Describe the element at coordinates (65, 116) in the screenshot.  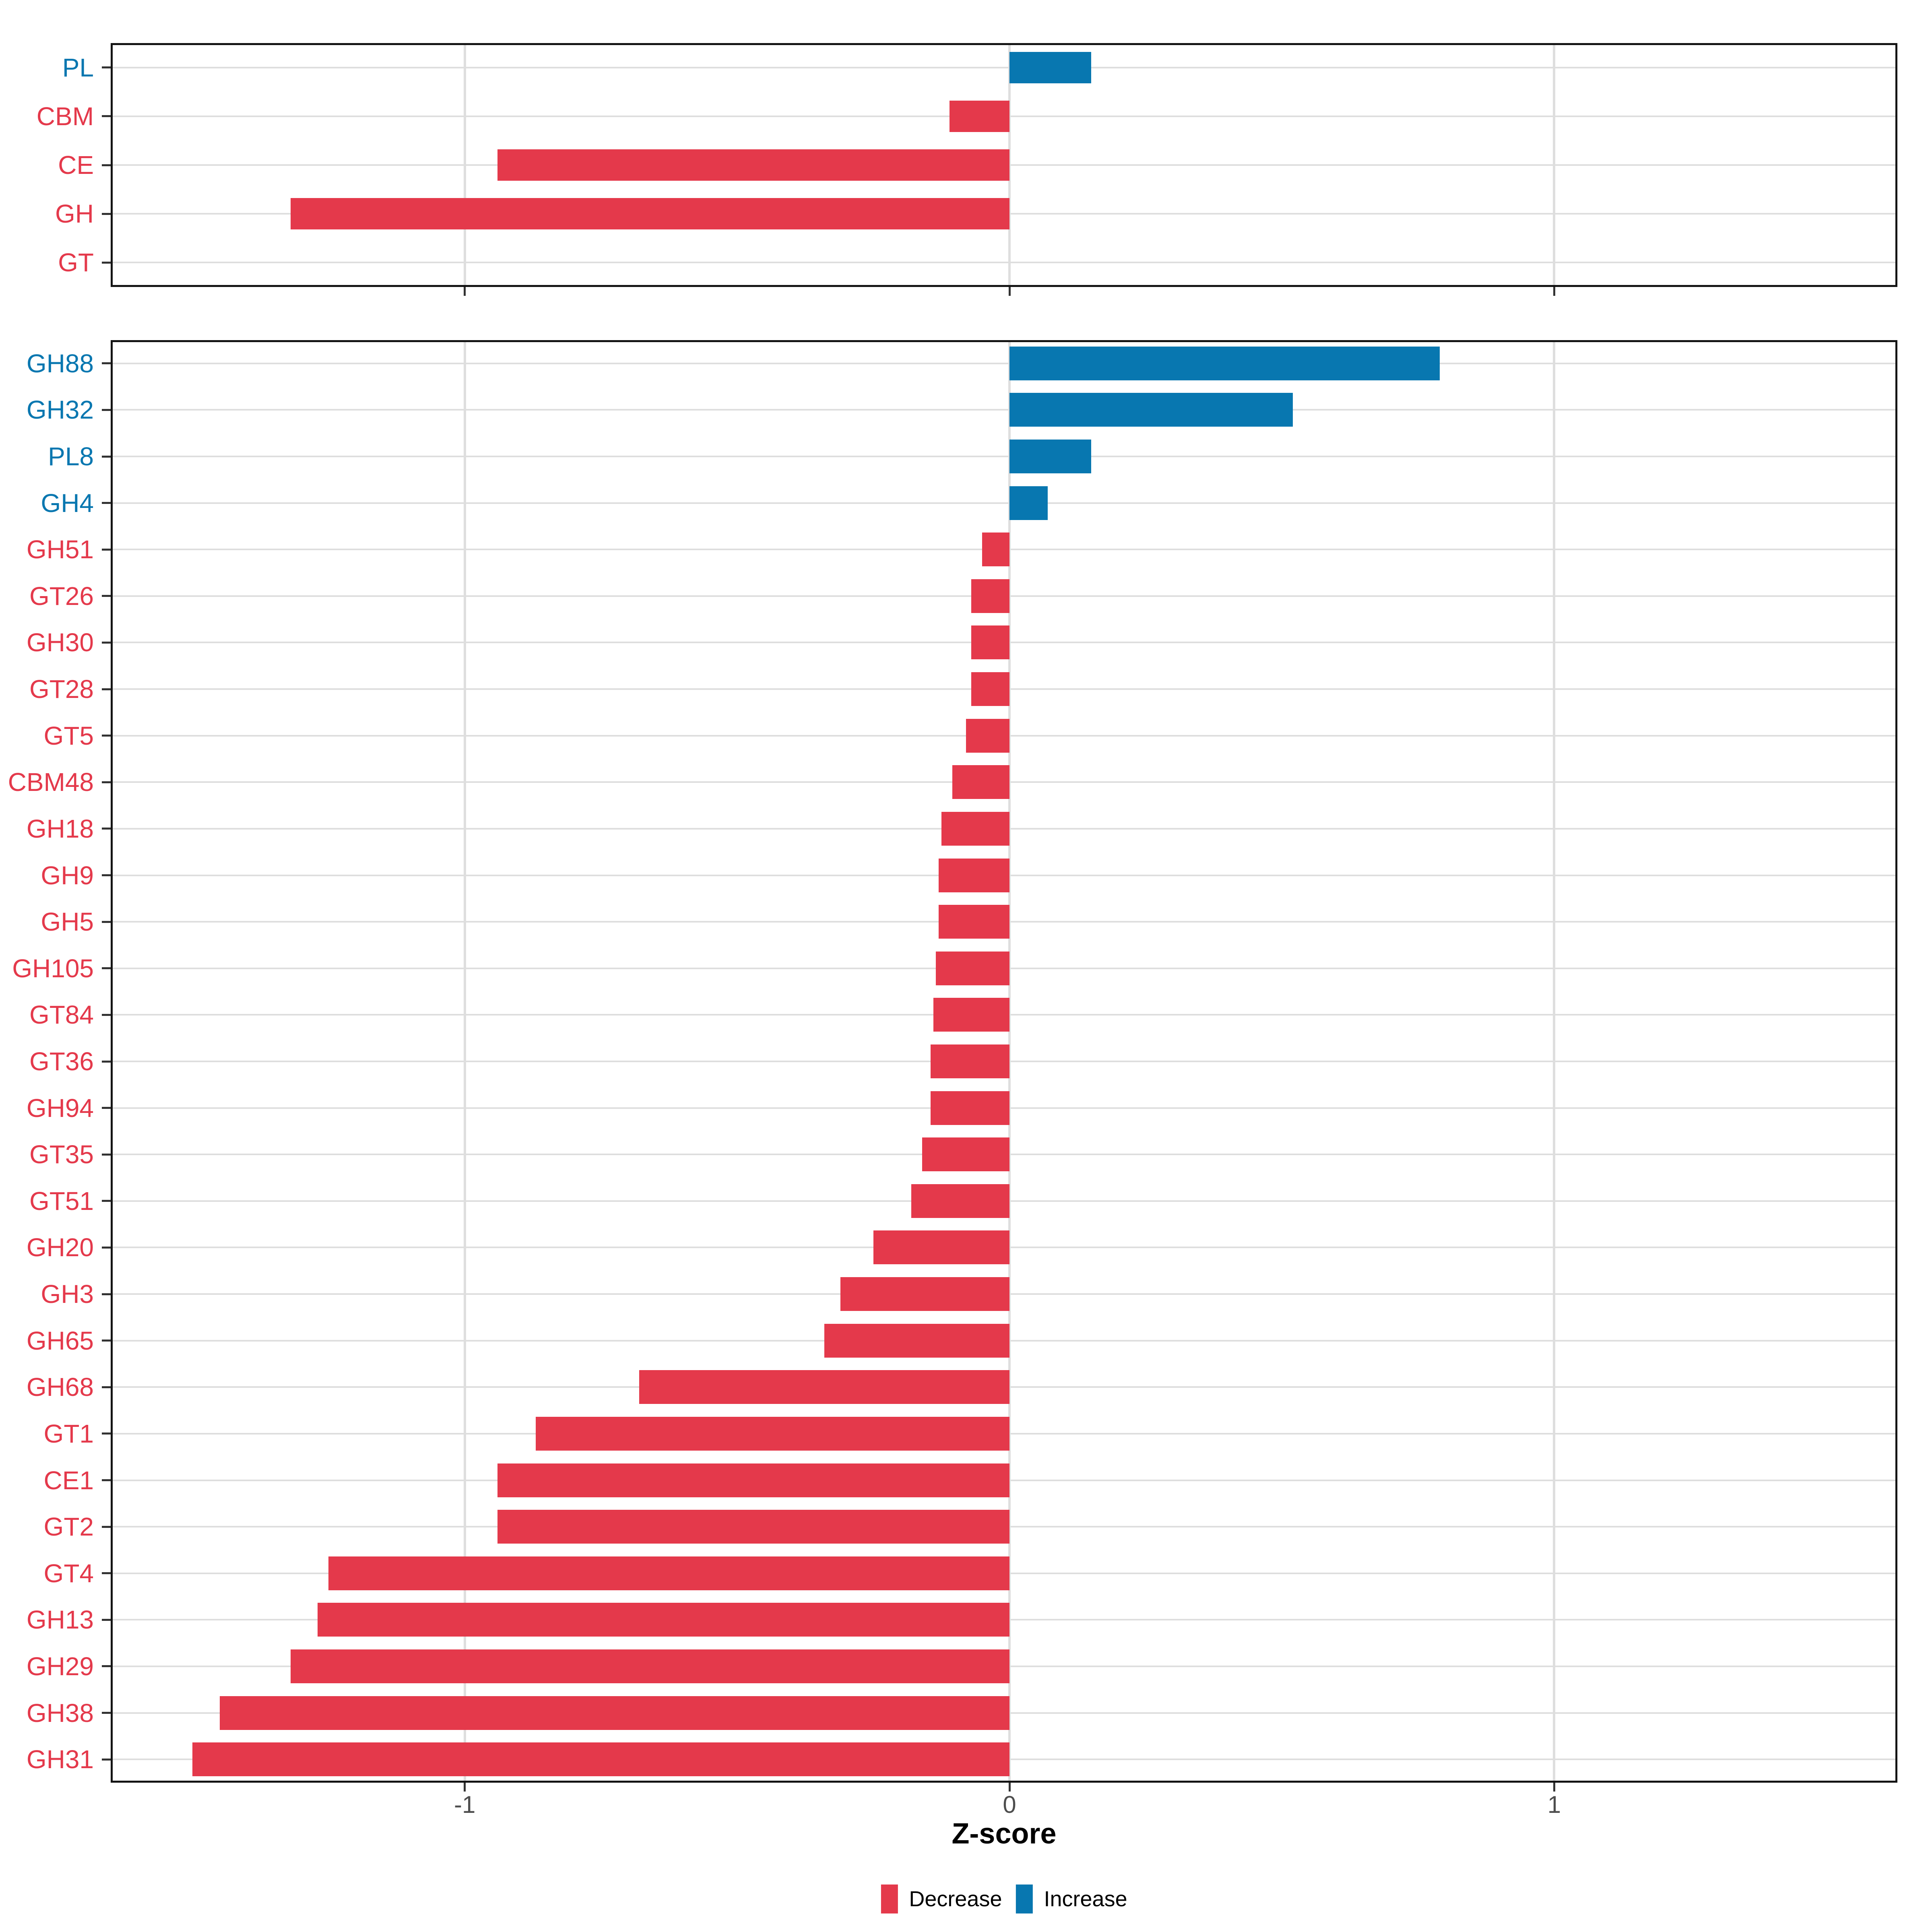
I see `y-label-CBM: CBM` at that location.